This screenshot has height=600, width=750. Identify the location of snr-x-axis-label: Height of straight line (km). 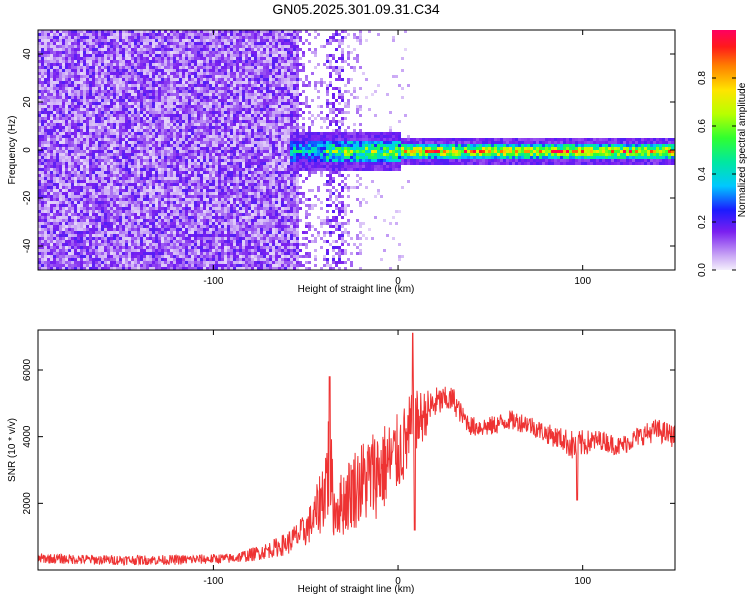
(356, 589).